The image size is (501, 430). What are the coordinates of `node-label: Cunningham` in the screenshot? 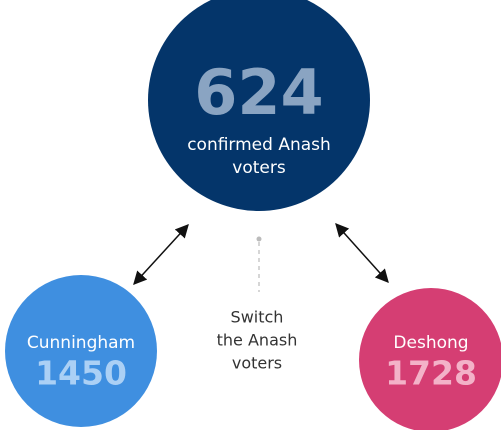 It's located at (81, 343).